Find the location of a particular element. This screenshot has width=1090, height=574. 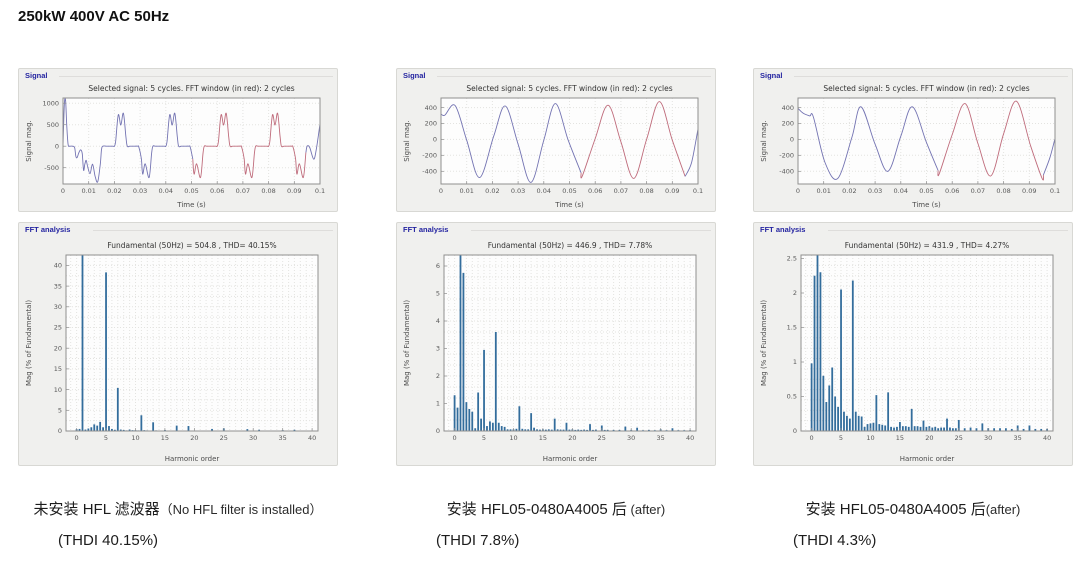

caption-paren: (after) is located at coordinates (646, 509).